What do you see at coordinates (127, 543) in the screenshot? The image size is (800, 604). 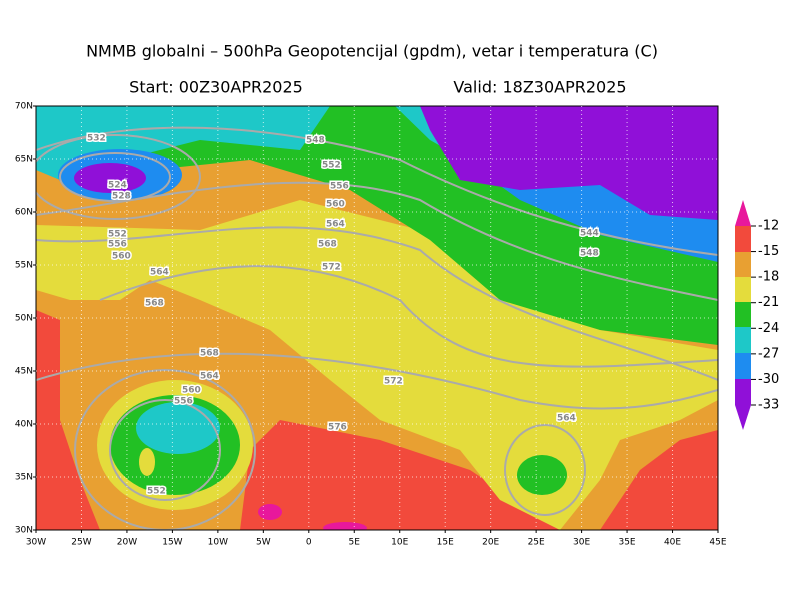 I see `lon-tick-label: 20W` at bounding box center [127, 543].